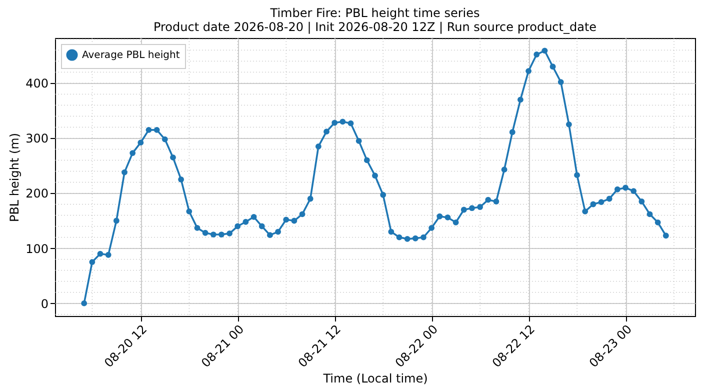 The width and height of the screenshot is (710, 390). I want to click on x-axis-title: Time (Local time), so click(375, 378).